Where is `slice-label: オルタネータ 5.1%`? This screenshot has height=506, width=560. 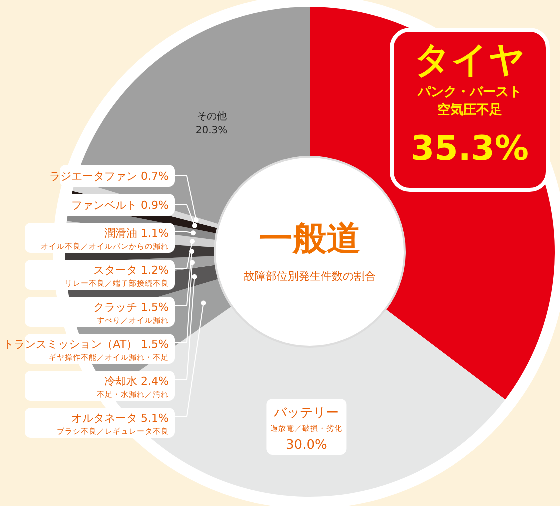
slice-label: オルタネータ 5.1% is located at coordinates (120, 418).